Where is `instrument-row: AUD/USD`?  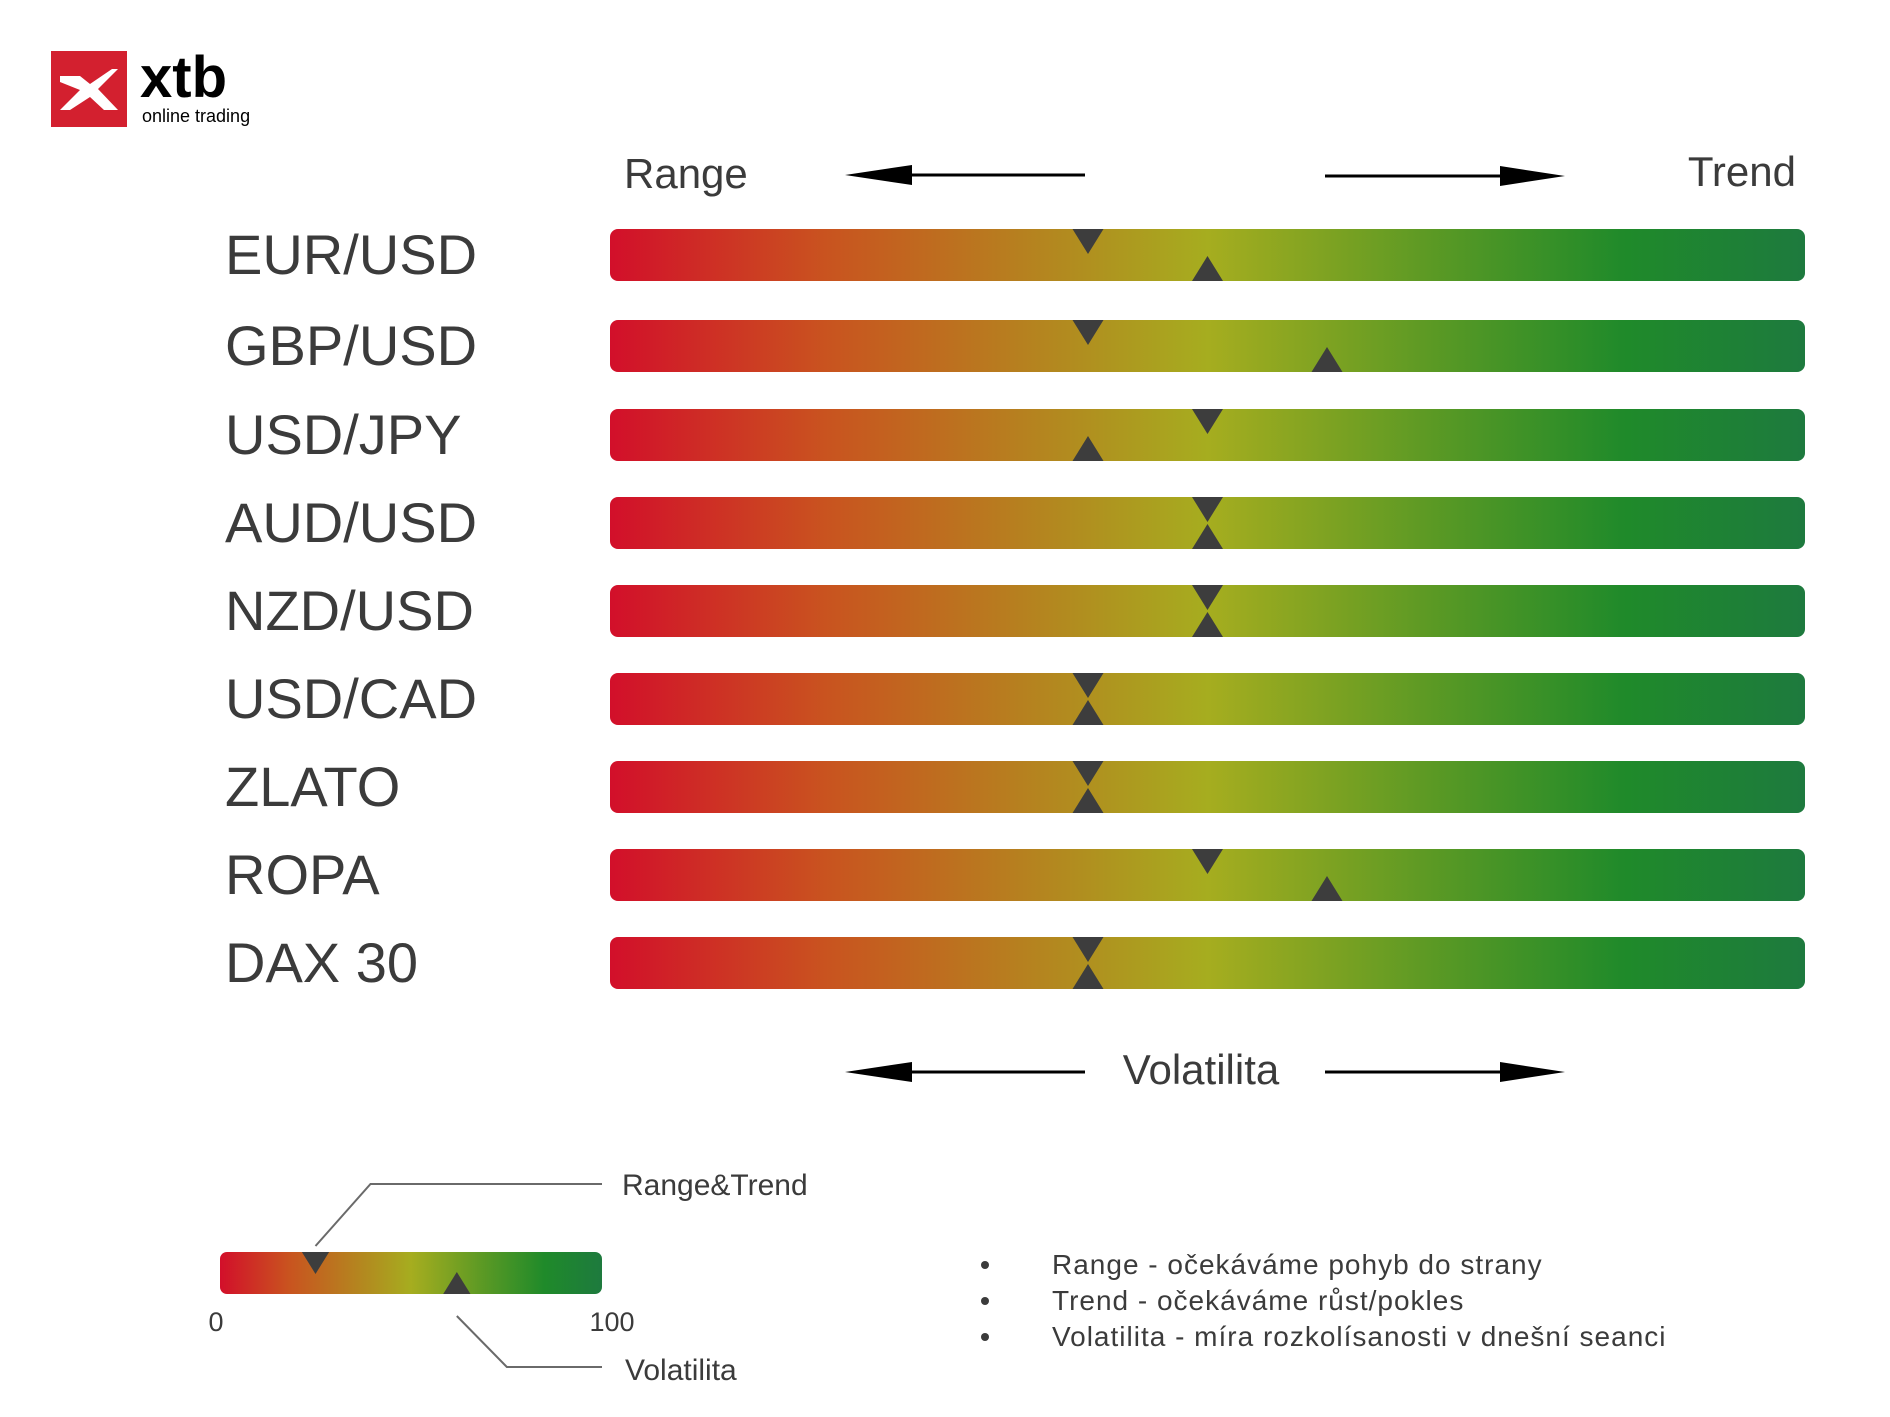 instrument-row: AUD/USD is located at coordinates (1015, 522).